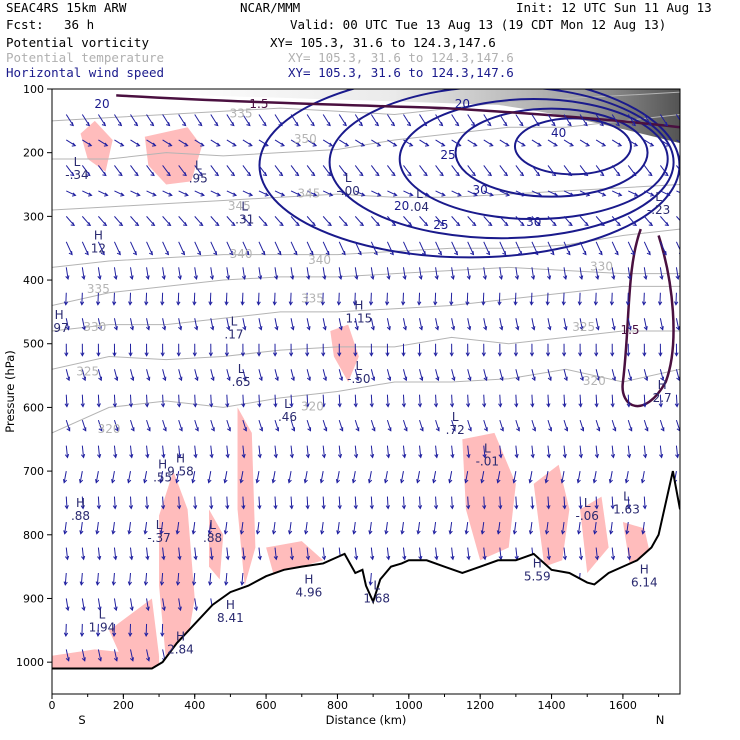 The height and width of the screenshot is (740, 740). What do you see at coordinates (33, 89) in the screenshot?
I see `y-tick-label-100: 100` at bounding box center [33, 89].